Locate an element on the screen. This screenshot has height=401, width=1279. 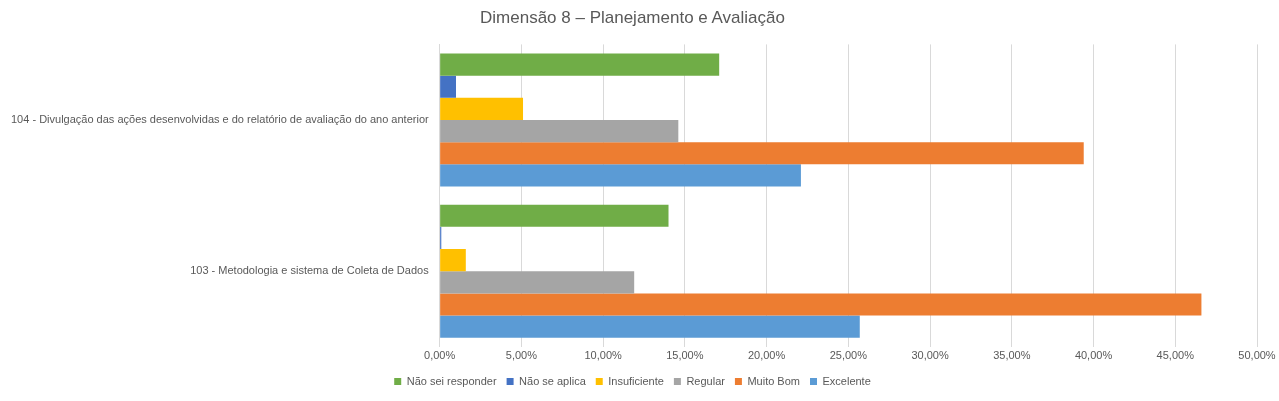
x-tick-label: 40,00% is located at coordinates (1093, 355).